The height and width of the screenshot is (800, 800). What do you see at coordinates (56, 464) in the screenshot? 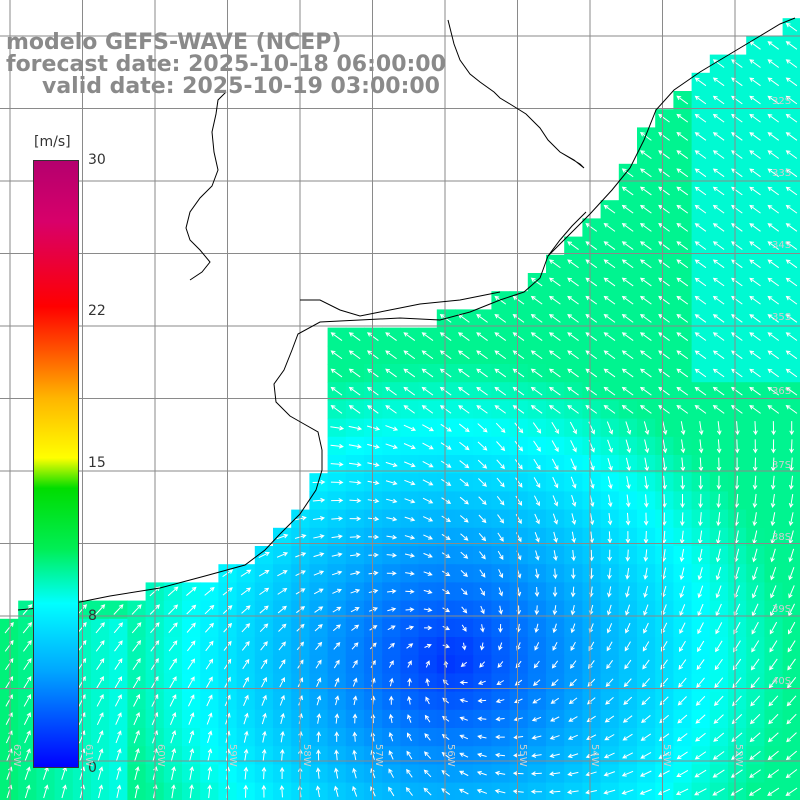
I see `colorbar` at bounding box center [56, 464].